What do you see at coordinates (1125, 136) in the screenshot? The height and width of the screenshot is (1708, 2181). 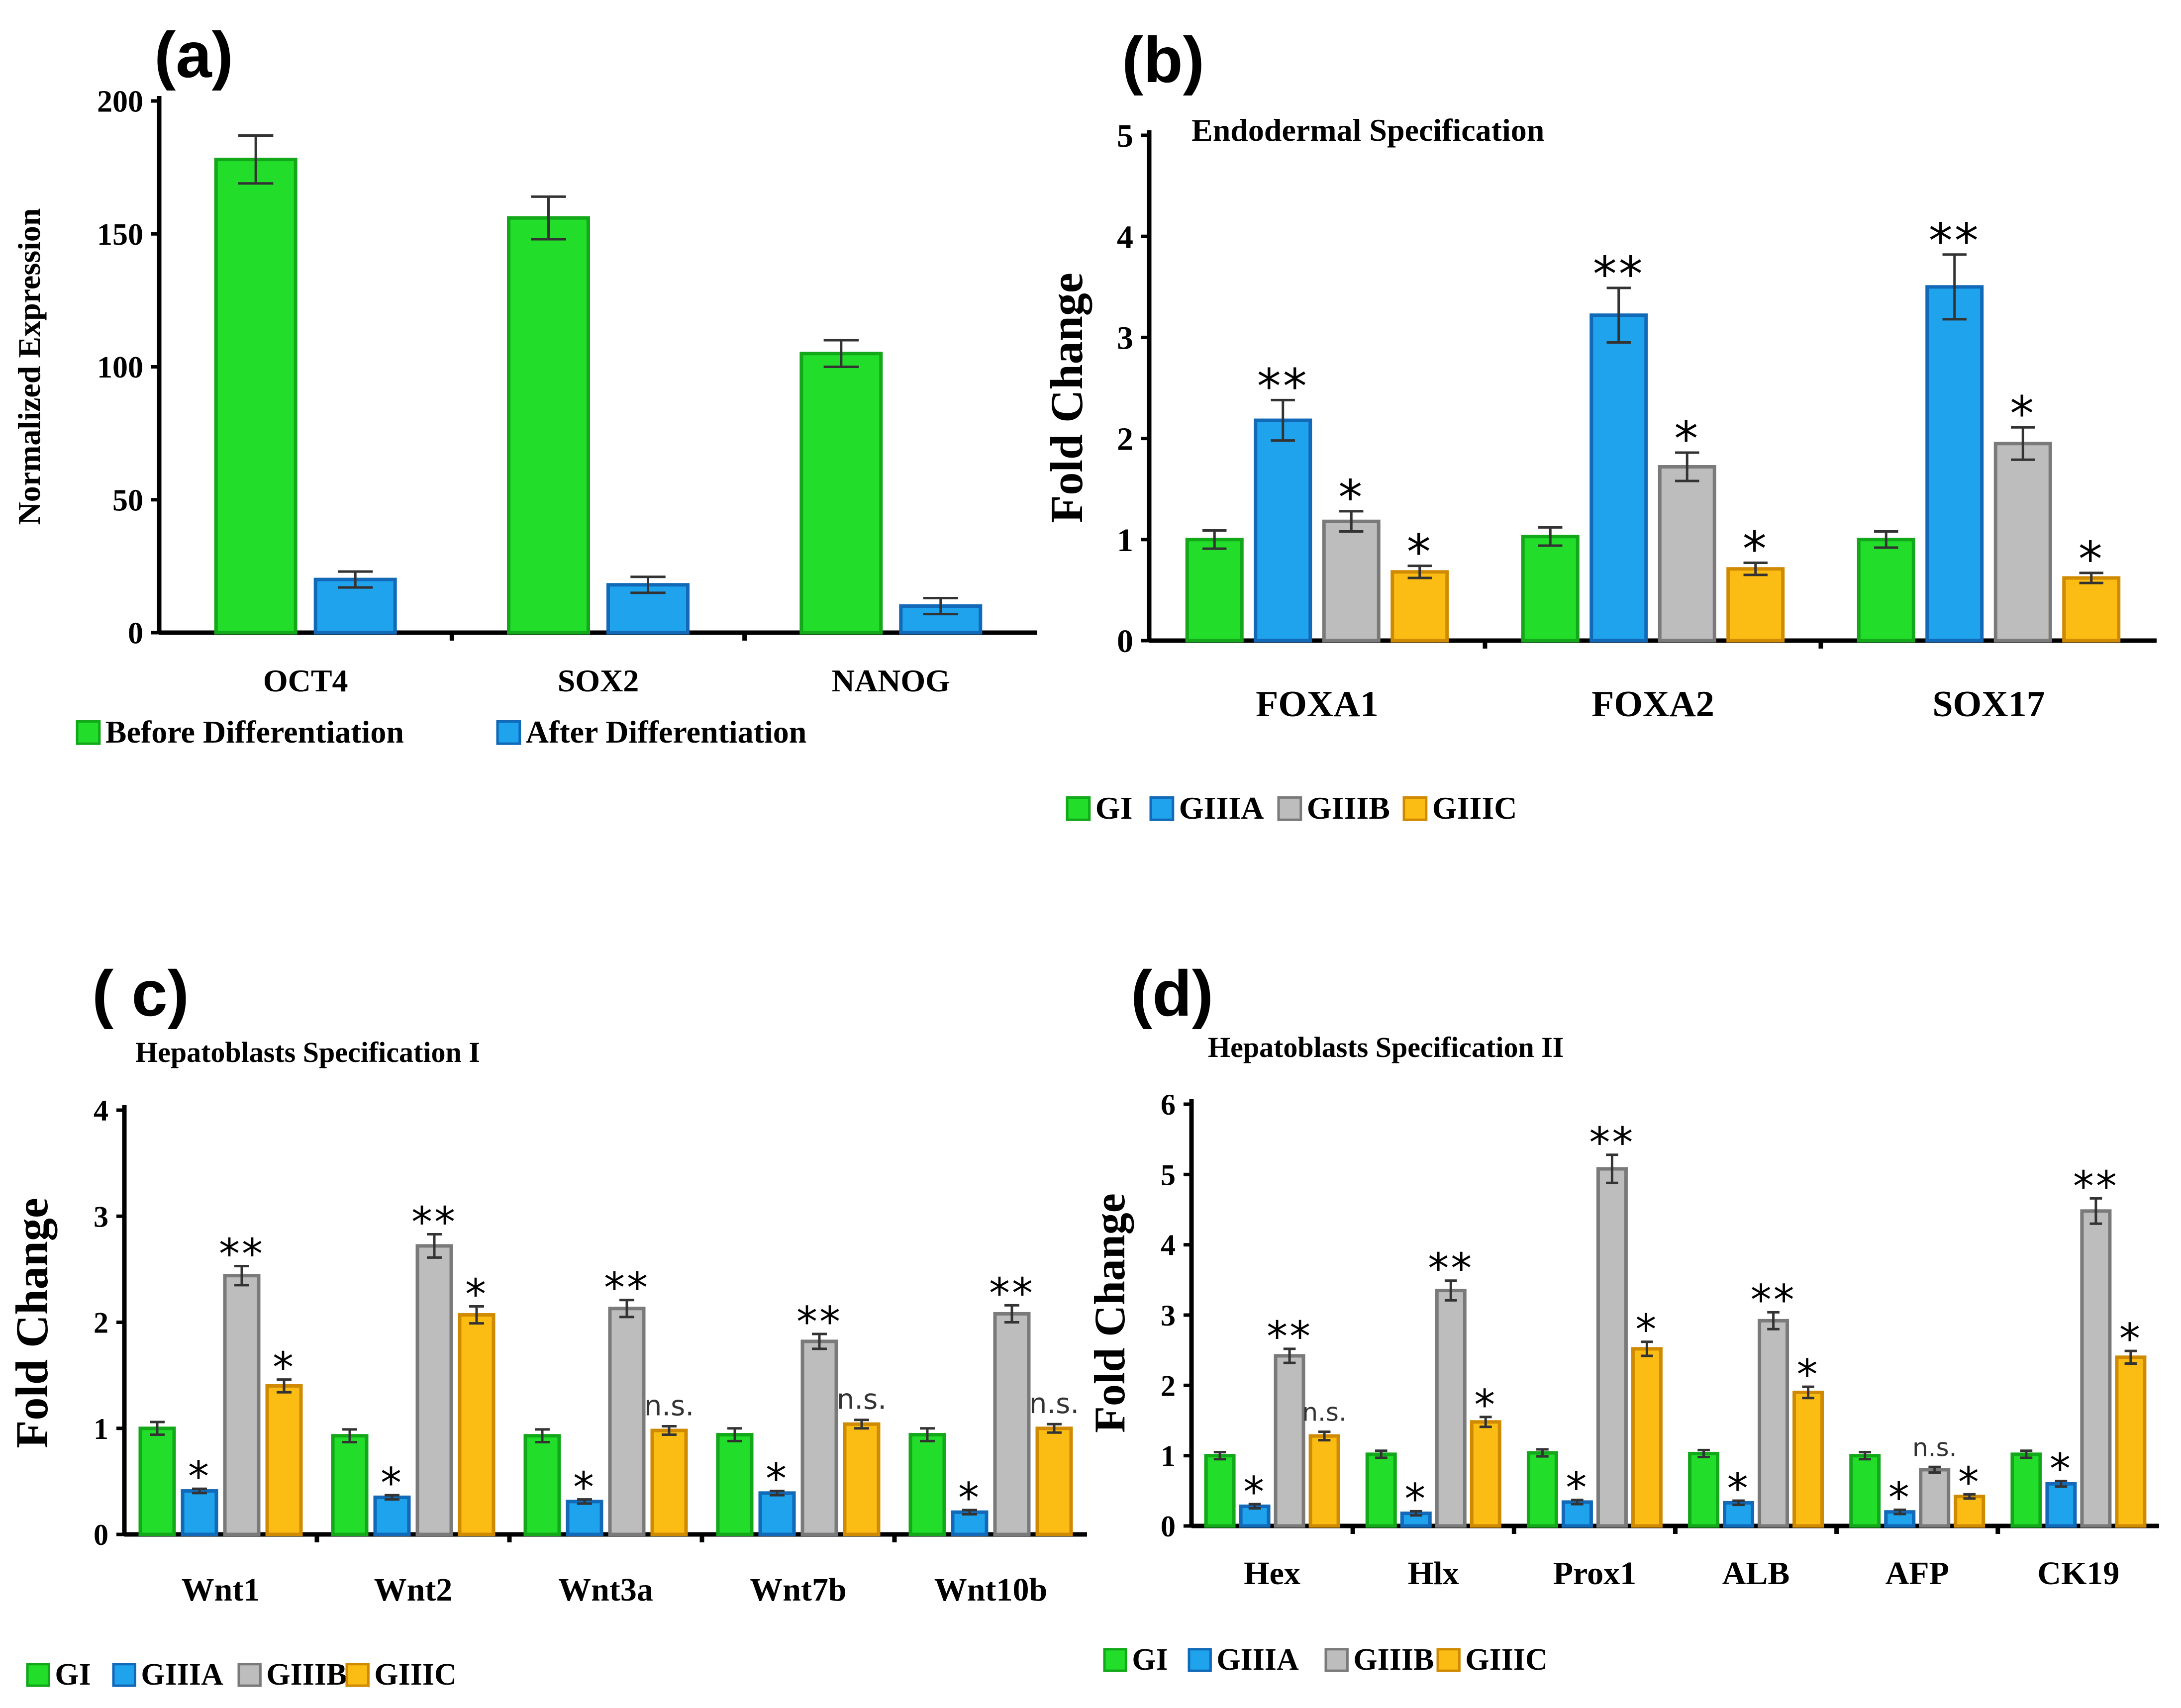 I see `y-tick-label: 5` at bounding box center [1125, 136].